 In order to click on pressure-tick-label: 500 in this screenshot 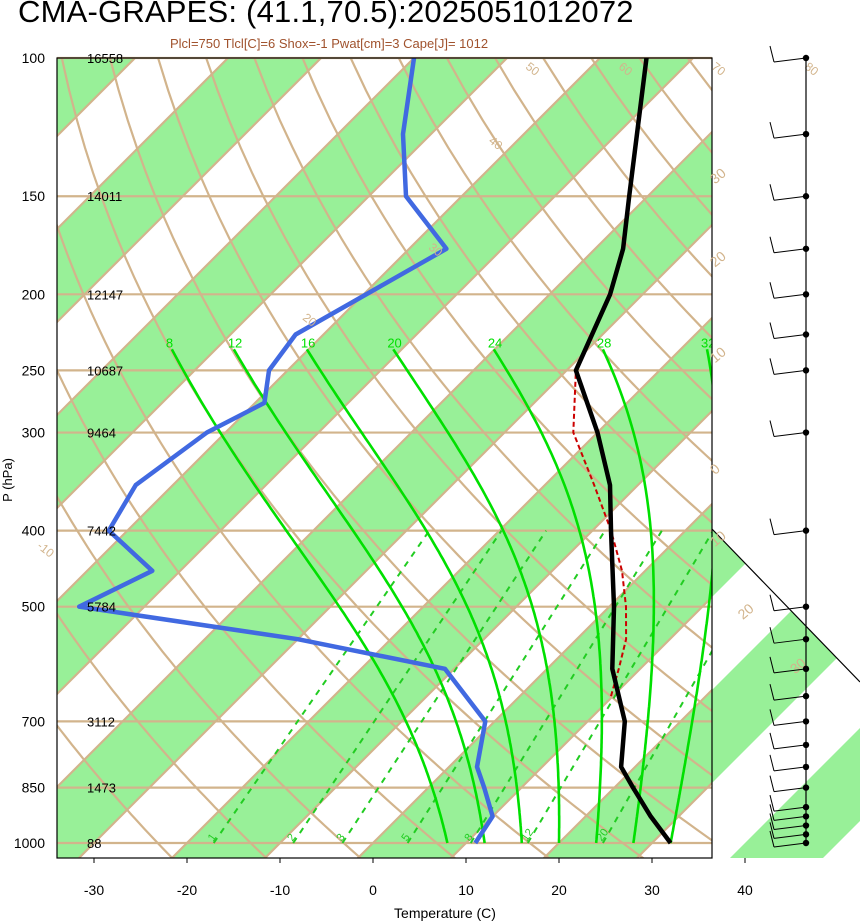, I will do `click(34, 607)`.